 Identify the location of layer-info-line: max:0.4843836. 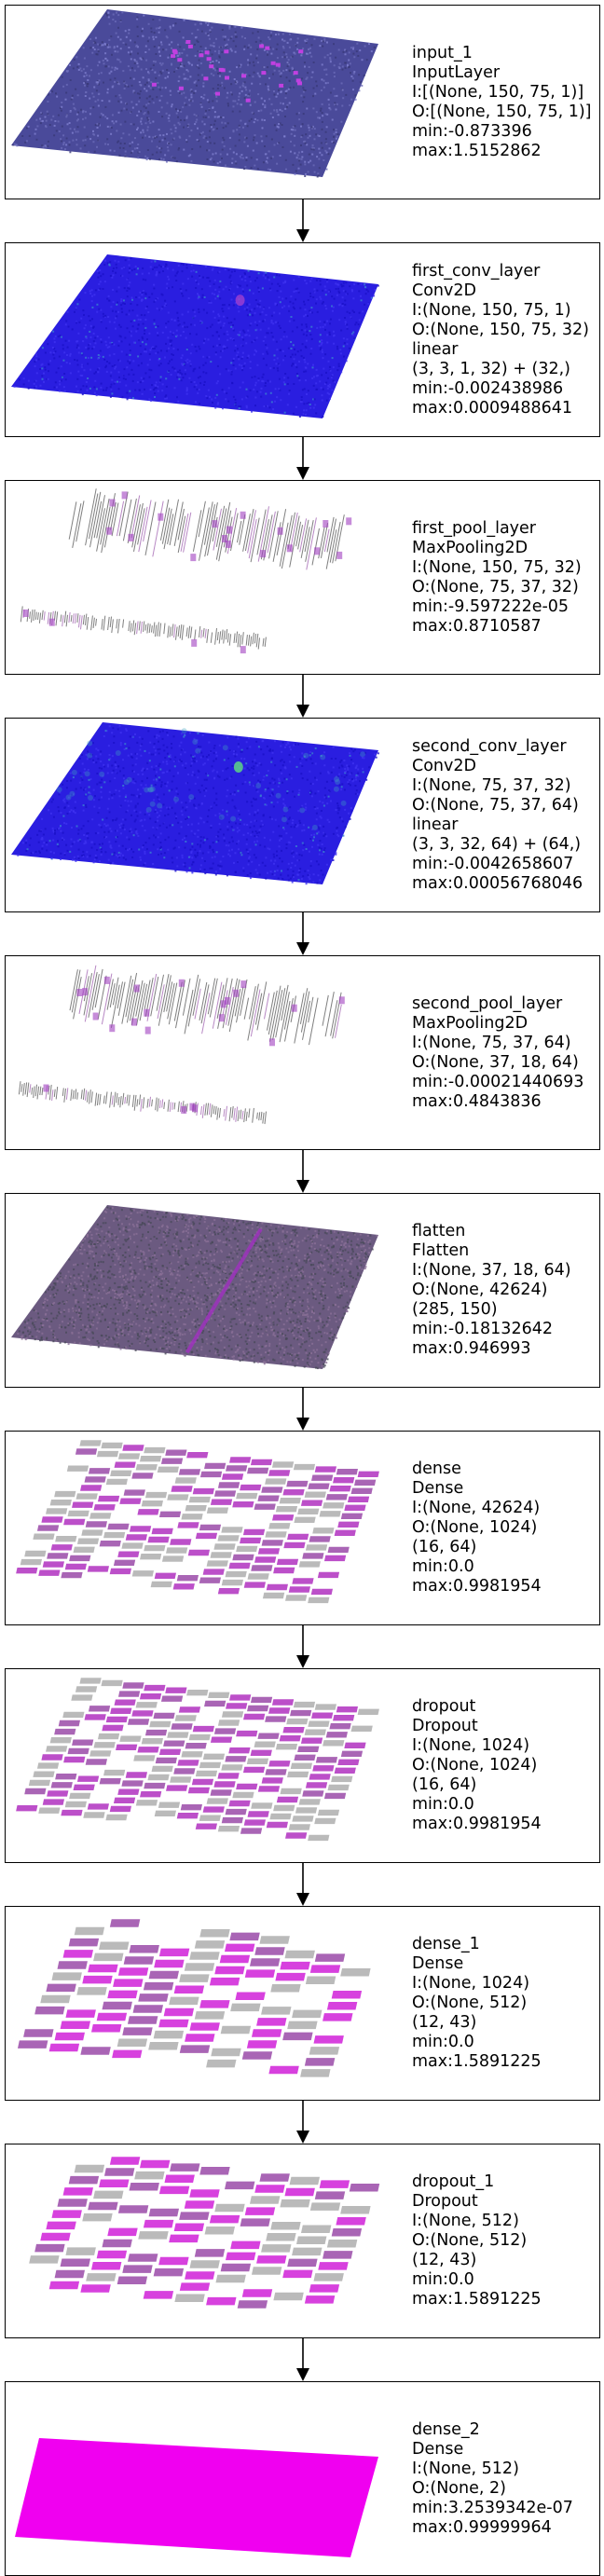
(477, 1101).